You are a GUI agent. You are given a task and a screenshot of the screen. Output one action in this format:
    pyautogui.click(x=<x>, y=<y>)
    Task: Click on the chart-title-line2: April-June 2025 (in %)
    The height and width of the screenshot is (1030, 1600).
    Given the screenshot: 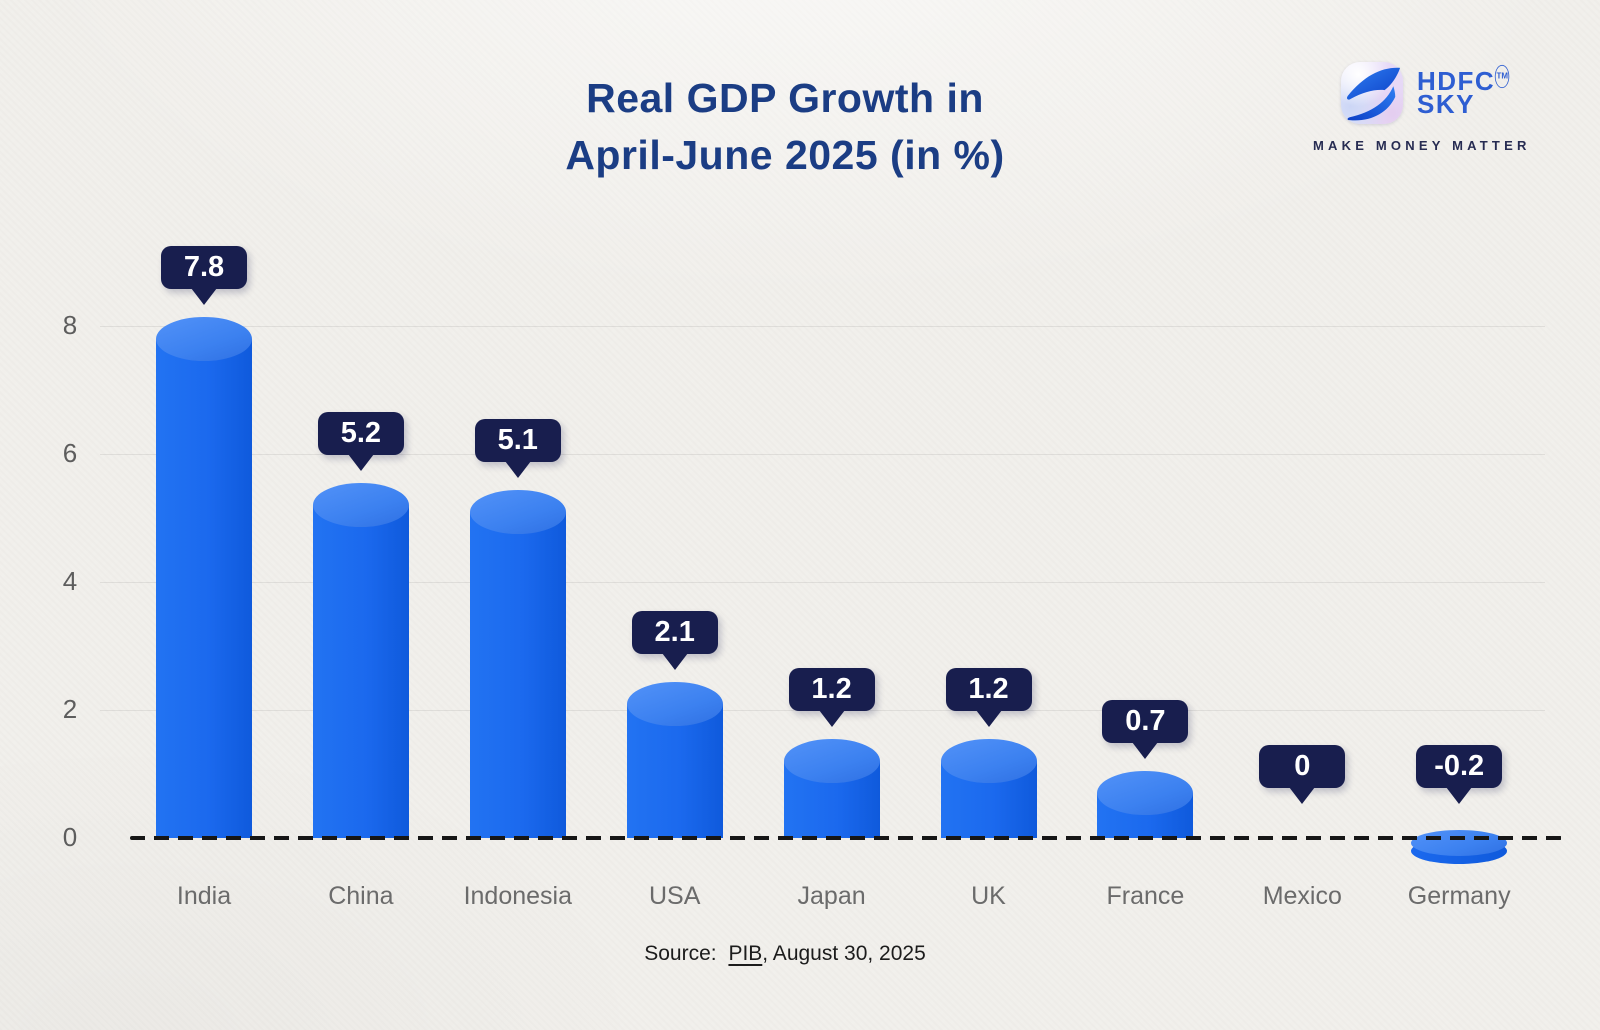 What is the action you would take?
    pyautogui.click(x=785, y=155)
    